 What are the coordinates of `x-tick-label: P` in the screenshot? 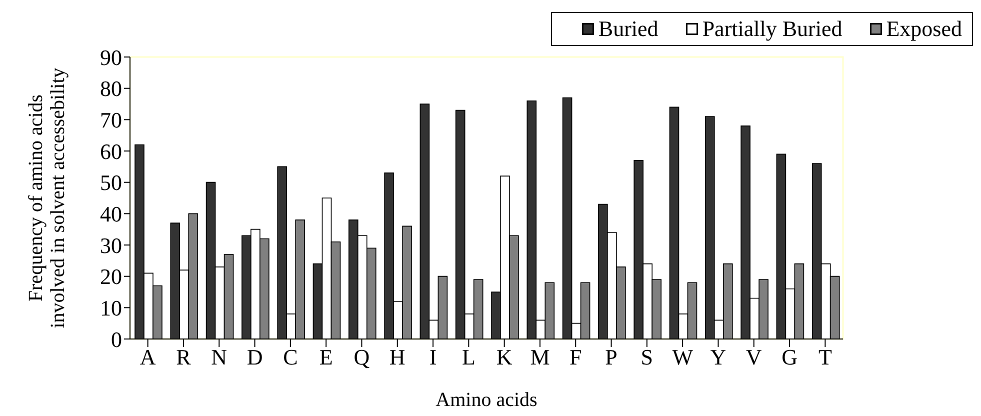 It's located at (611, 357).